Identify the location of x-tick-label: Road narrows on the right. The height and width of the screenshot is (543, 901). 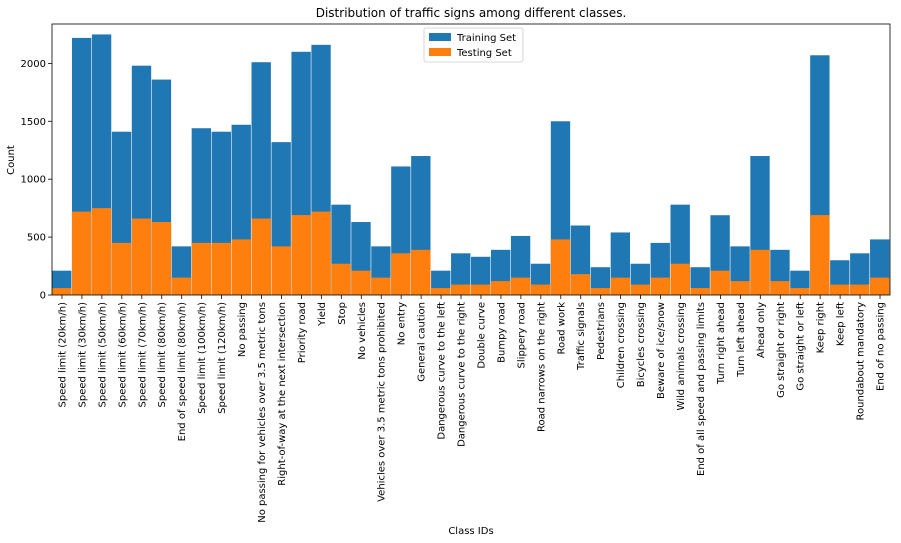
(541, 367).